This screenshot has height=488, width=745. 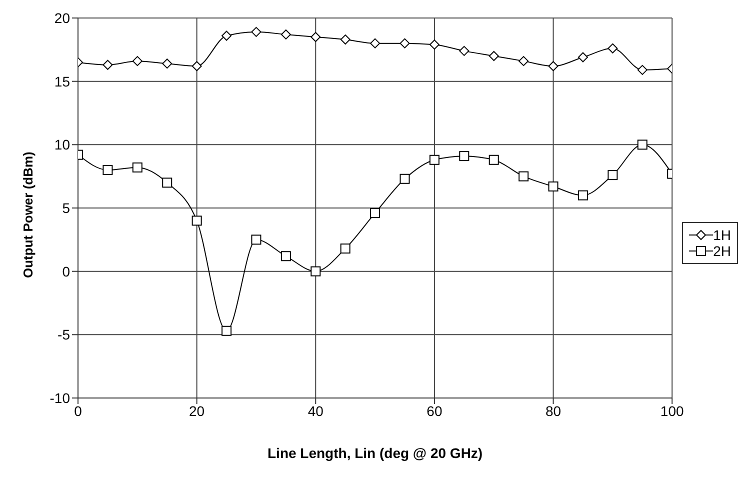 I want to click on y-tick-label: -10, so click(x=60, y=398).